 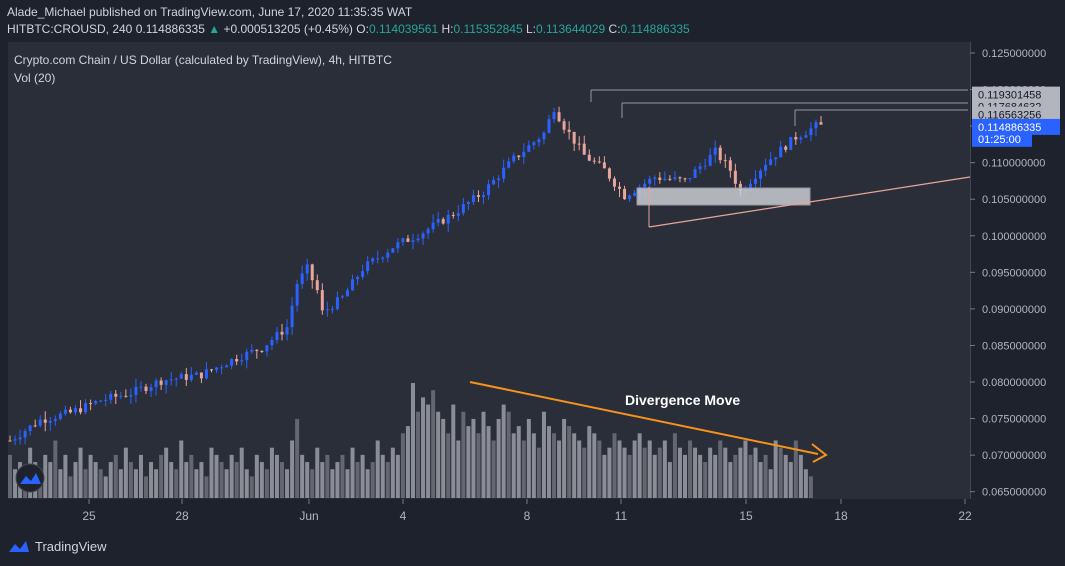 I want to click on footer, so click(x=532, y=547).